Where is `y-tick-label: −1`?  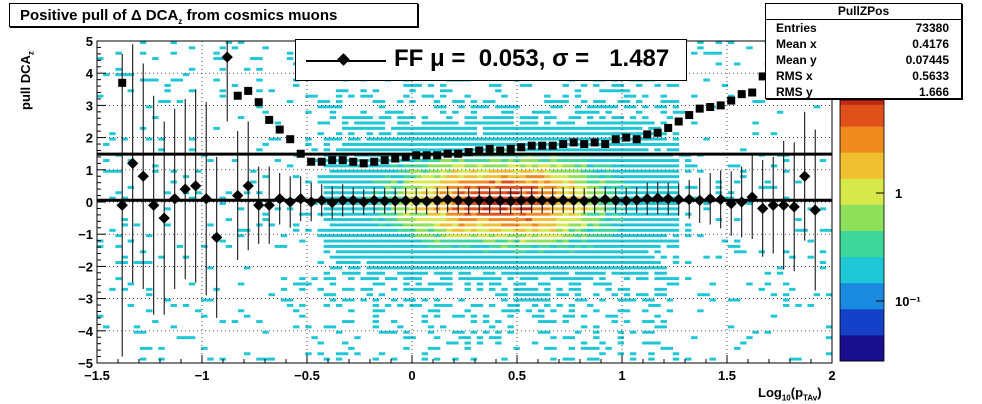
y-tick-label: −1 is located at coordinates (85, 234).